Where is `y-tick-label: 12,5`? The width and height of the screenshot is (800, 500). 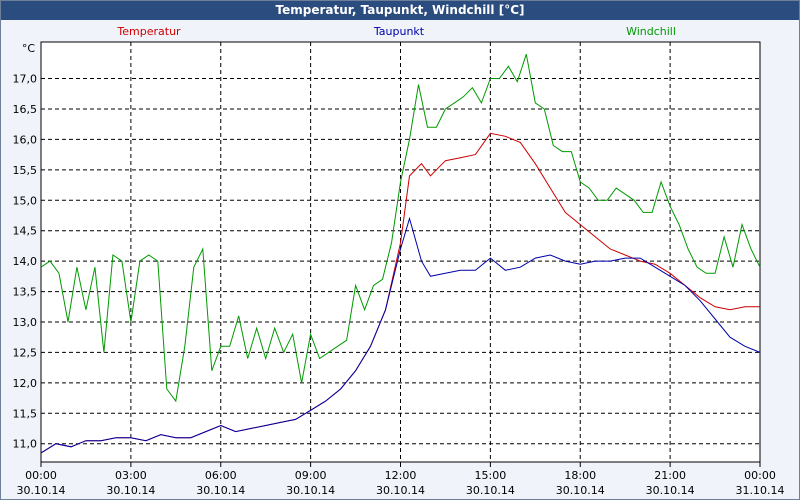 y-tick-label: 12,5 is located at coordinates (25, 352).